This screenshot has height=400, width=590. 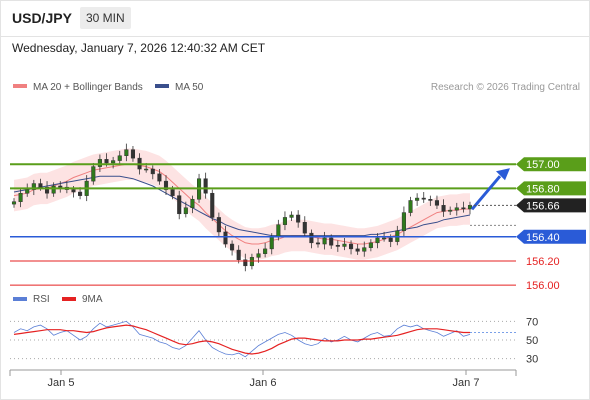 What do you see at coordinates (298, 188) in the screenshot?
I see `price-level-156-80: 156.80` at bounding box center [298, 188].